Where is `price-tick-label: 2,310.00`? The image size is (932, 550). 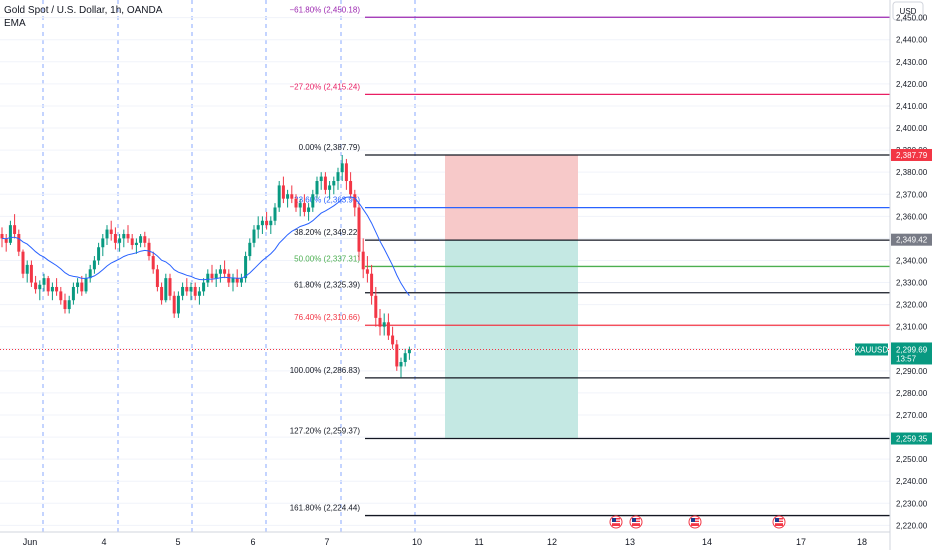
price-tick-label: 2,310.00 is located at coordinates (912, 327).